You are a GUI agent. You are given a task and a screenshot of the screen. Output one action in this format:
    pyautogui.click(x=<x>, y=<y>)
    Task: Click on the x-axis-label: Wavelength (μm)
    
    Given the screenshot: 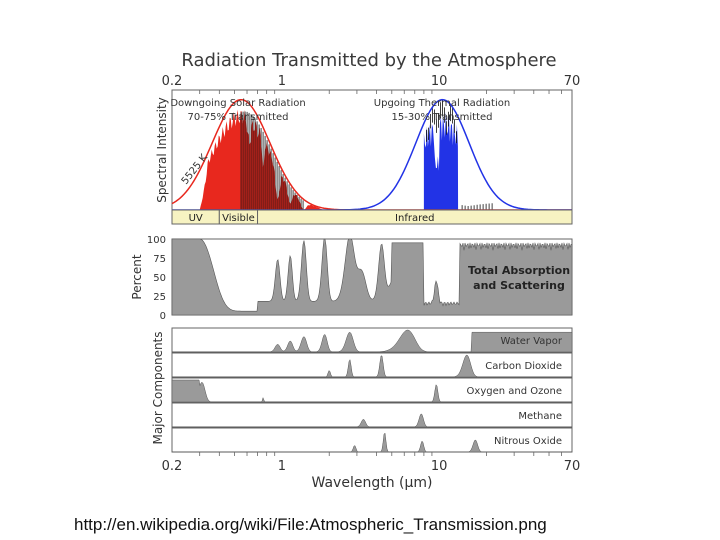 What is the action you would take?
    pyautogui.click(x=372, y=483)
    